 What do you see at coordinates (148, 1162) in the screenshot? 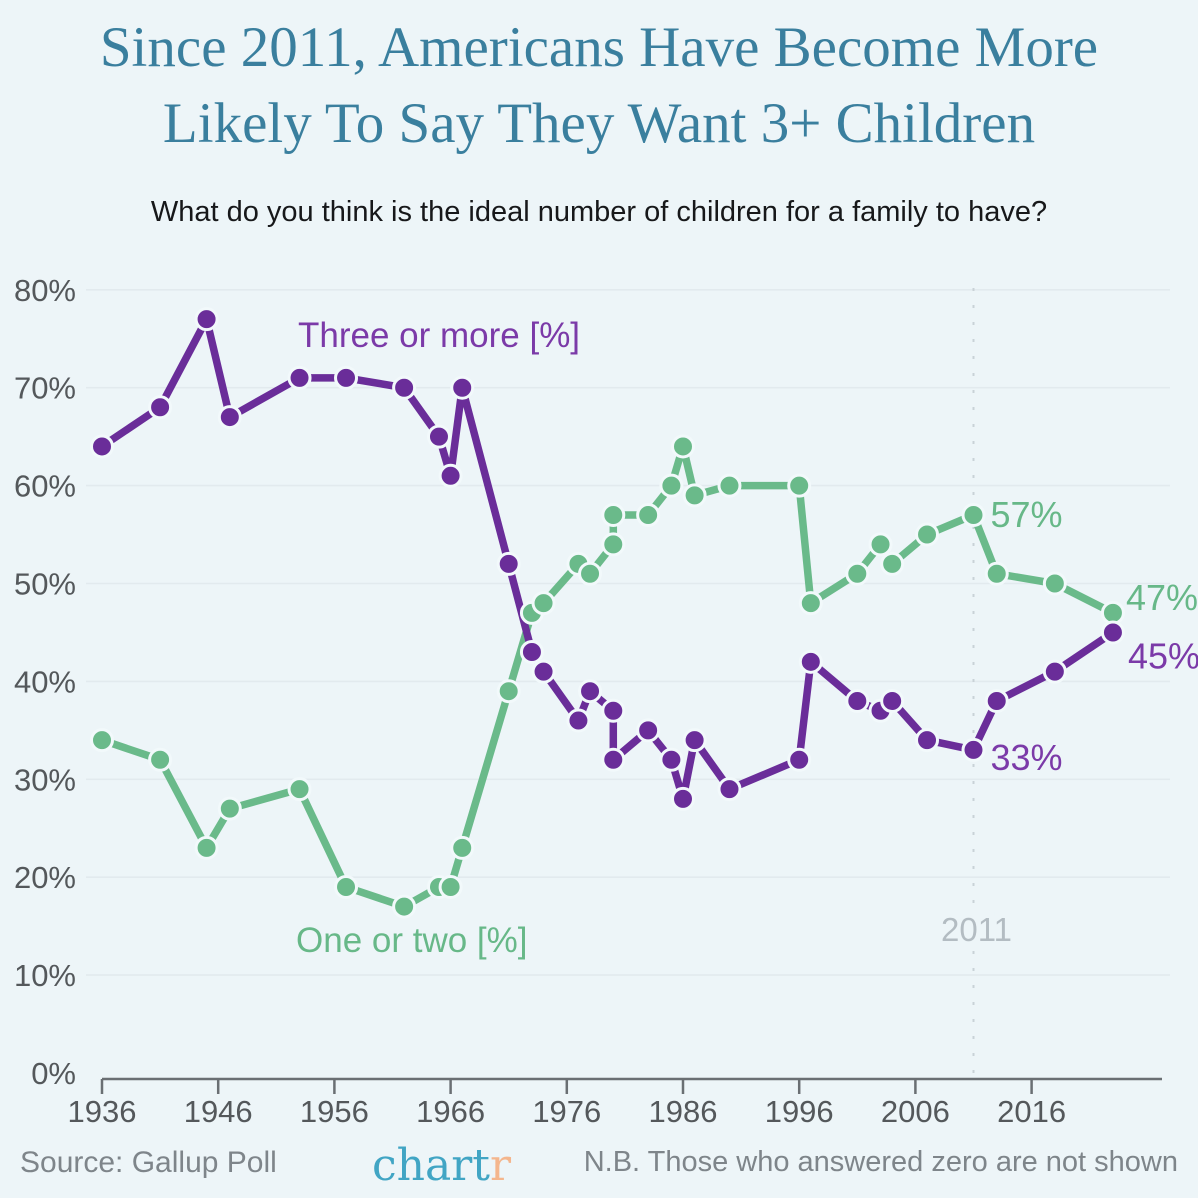
I see `source-credit: Source: Gallup Poll` at bounding box center [148, 1162].